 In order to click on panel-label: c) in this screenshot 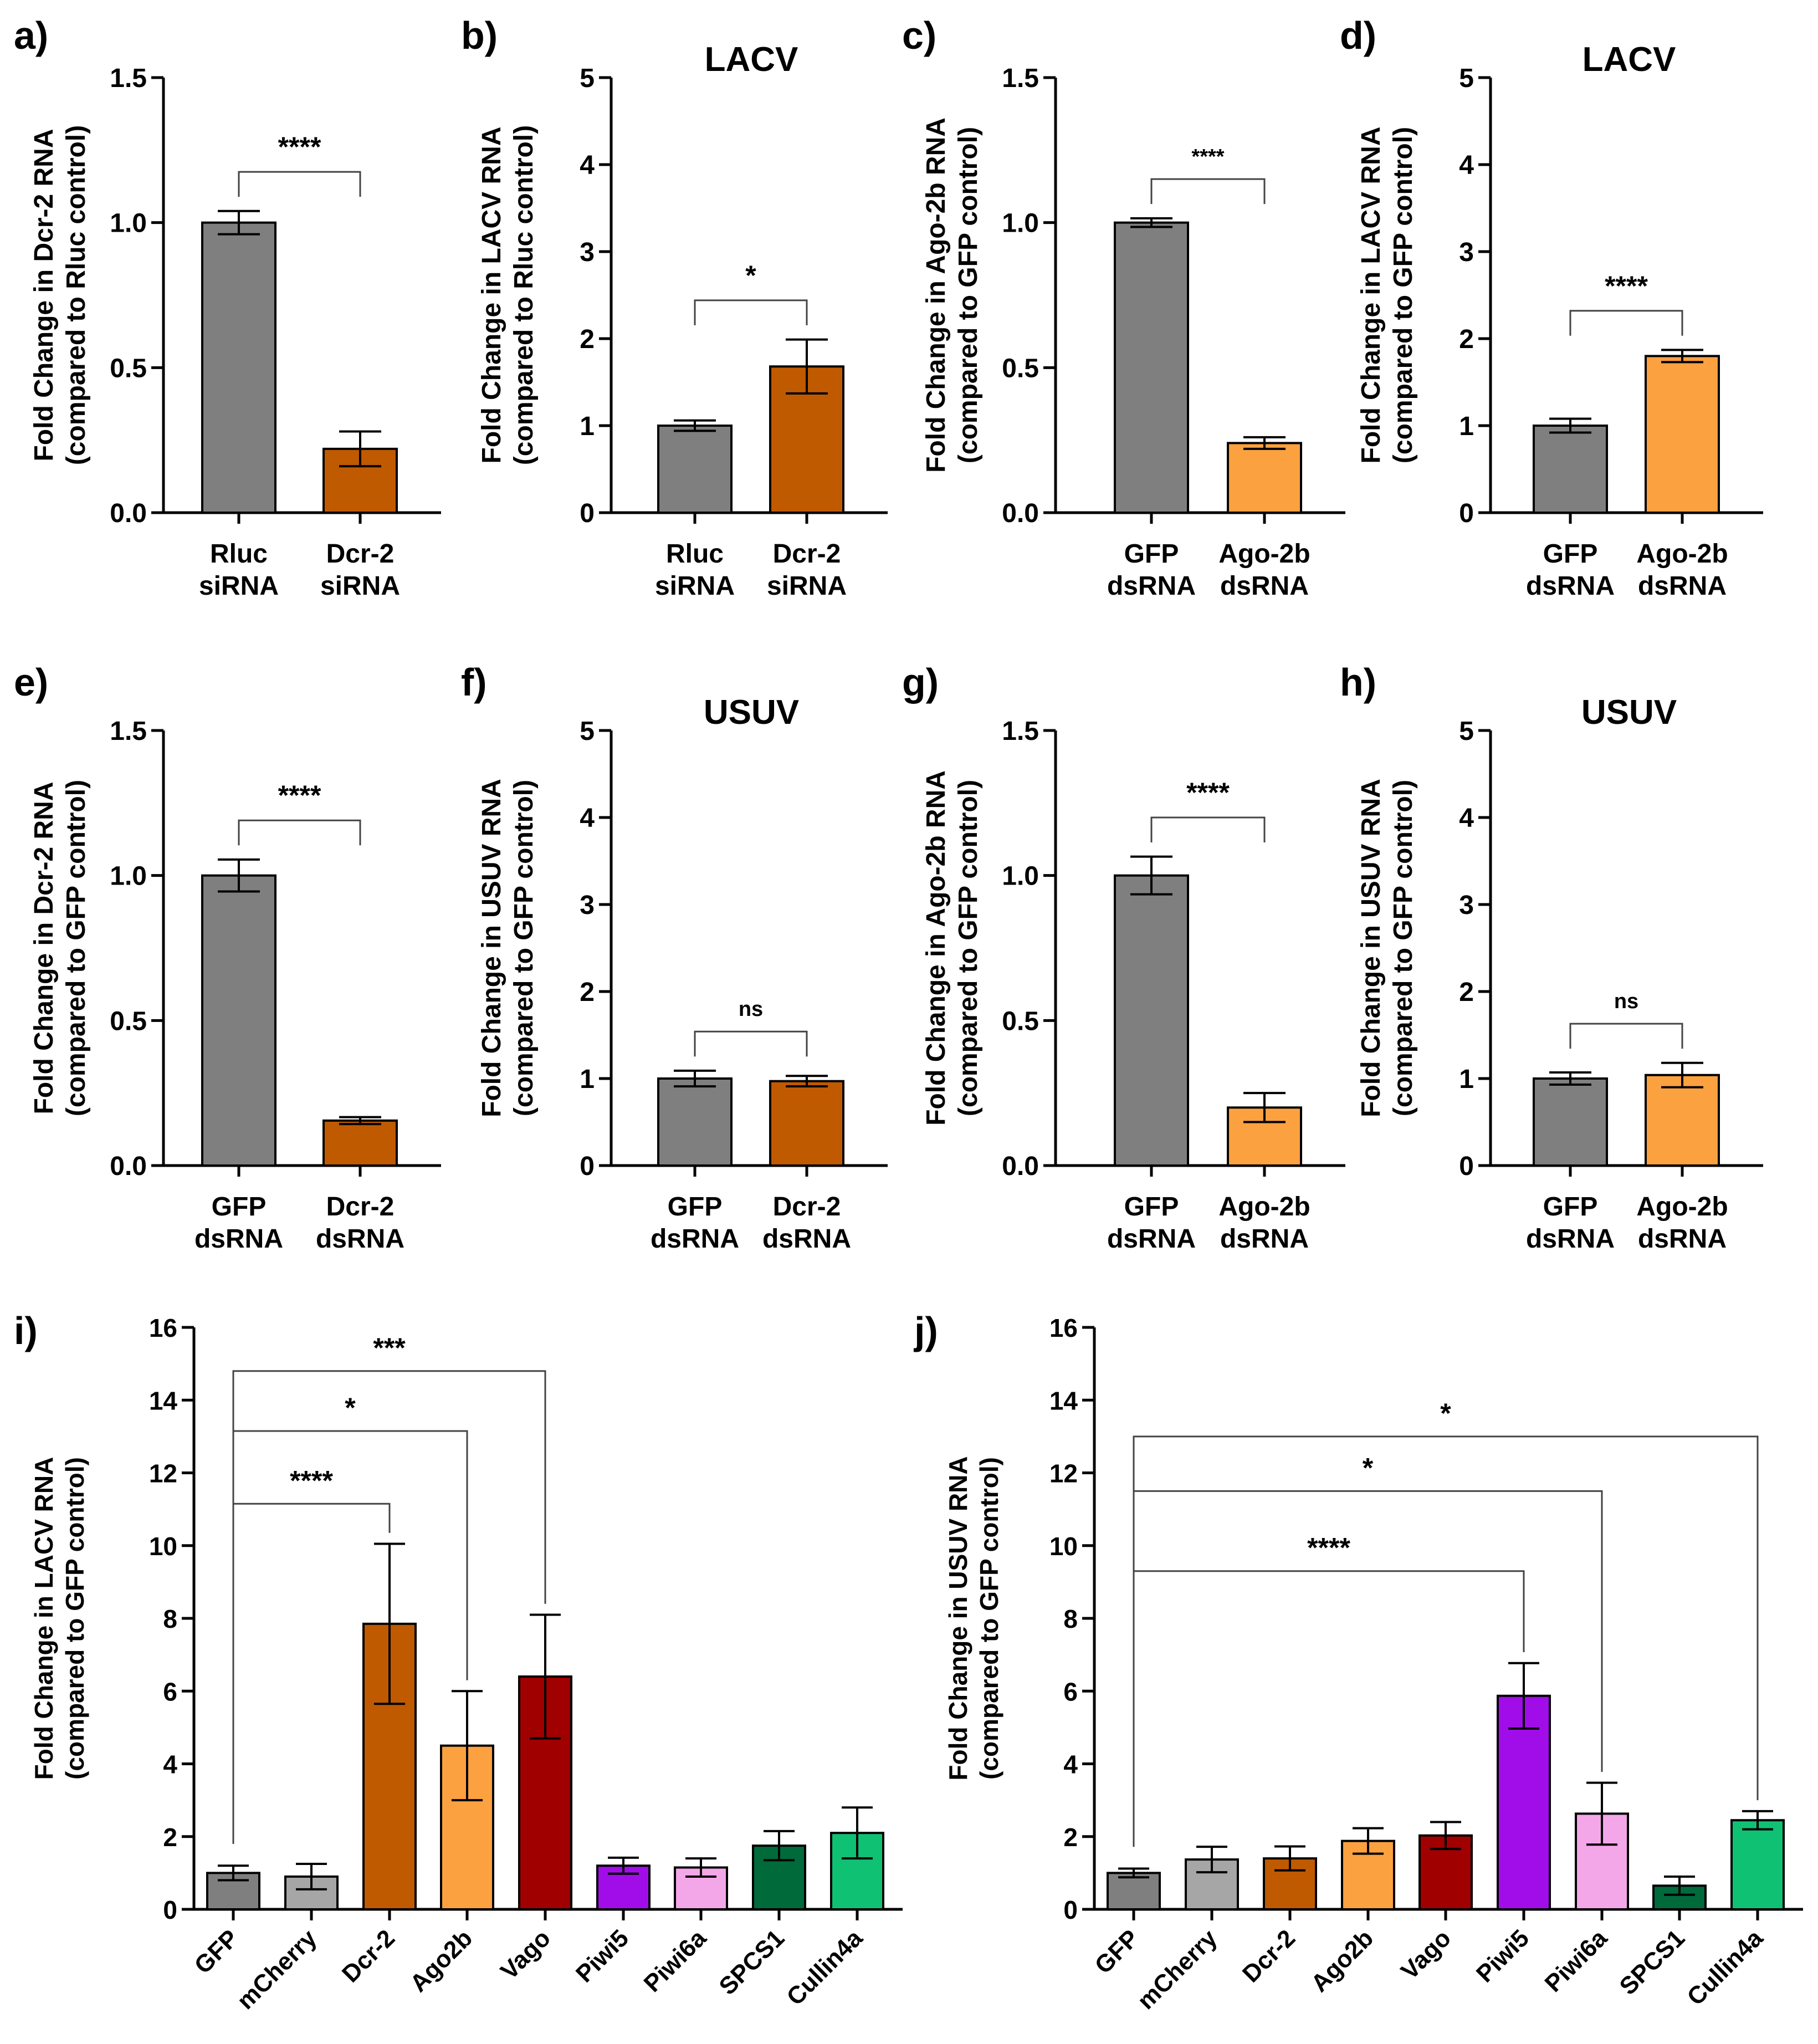, I will do `click(919, 35)`.